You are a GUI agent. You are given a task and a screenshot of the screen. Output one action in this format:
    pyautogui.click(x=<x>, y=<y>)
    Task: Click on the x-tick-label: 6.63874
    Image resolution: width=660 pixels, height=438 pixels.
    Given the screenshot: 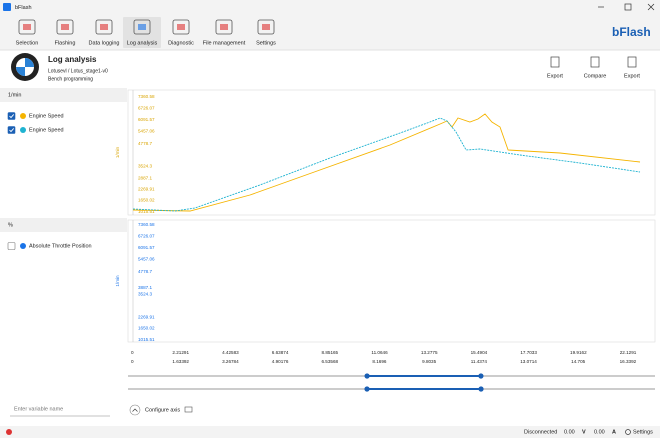 What is the action you would take?
    pyautogui.click(x=280, y=352)
    